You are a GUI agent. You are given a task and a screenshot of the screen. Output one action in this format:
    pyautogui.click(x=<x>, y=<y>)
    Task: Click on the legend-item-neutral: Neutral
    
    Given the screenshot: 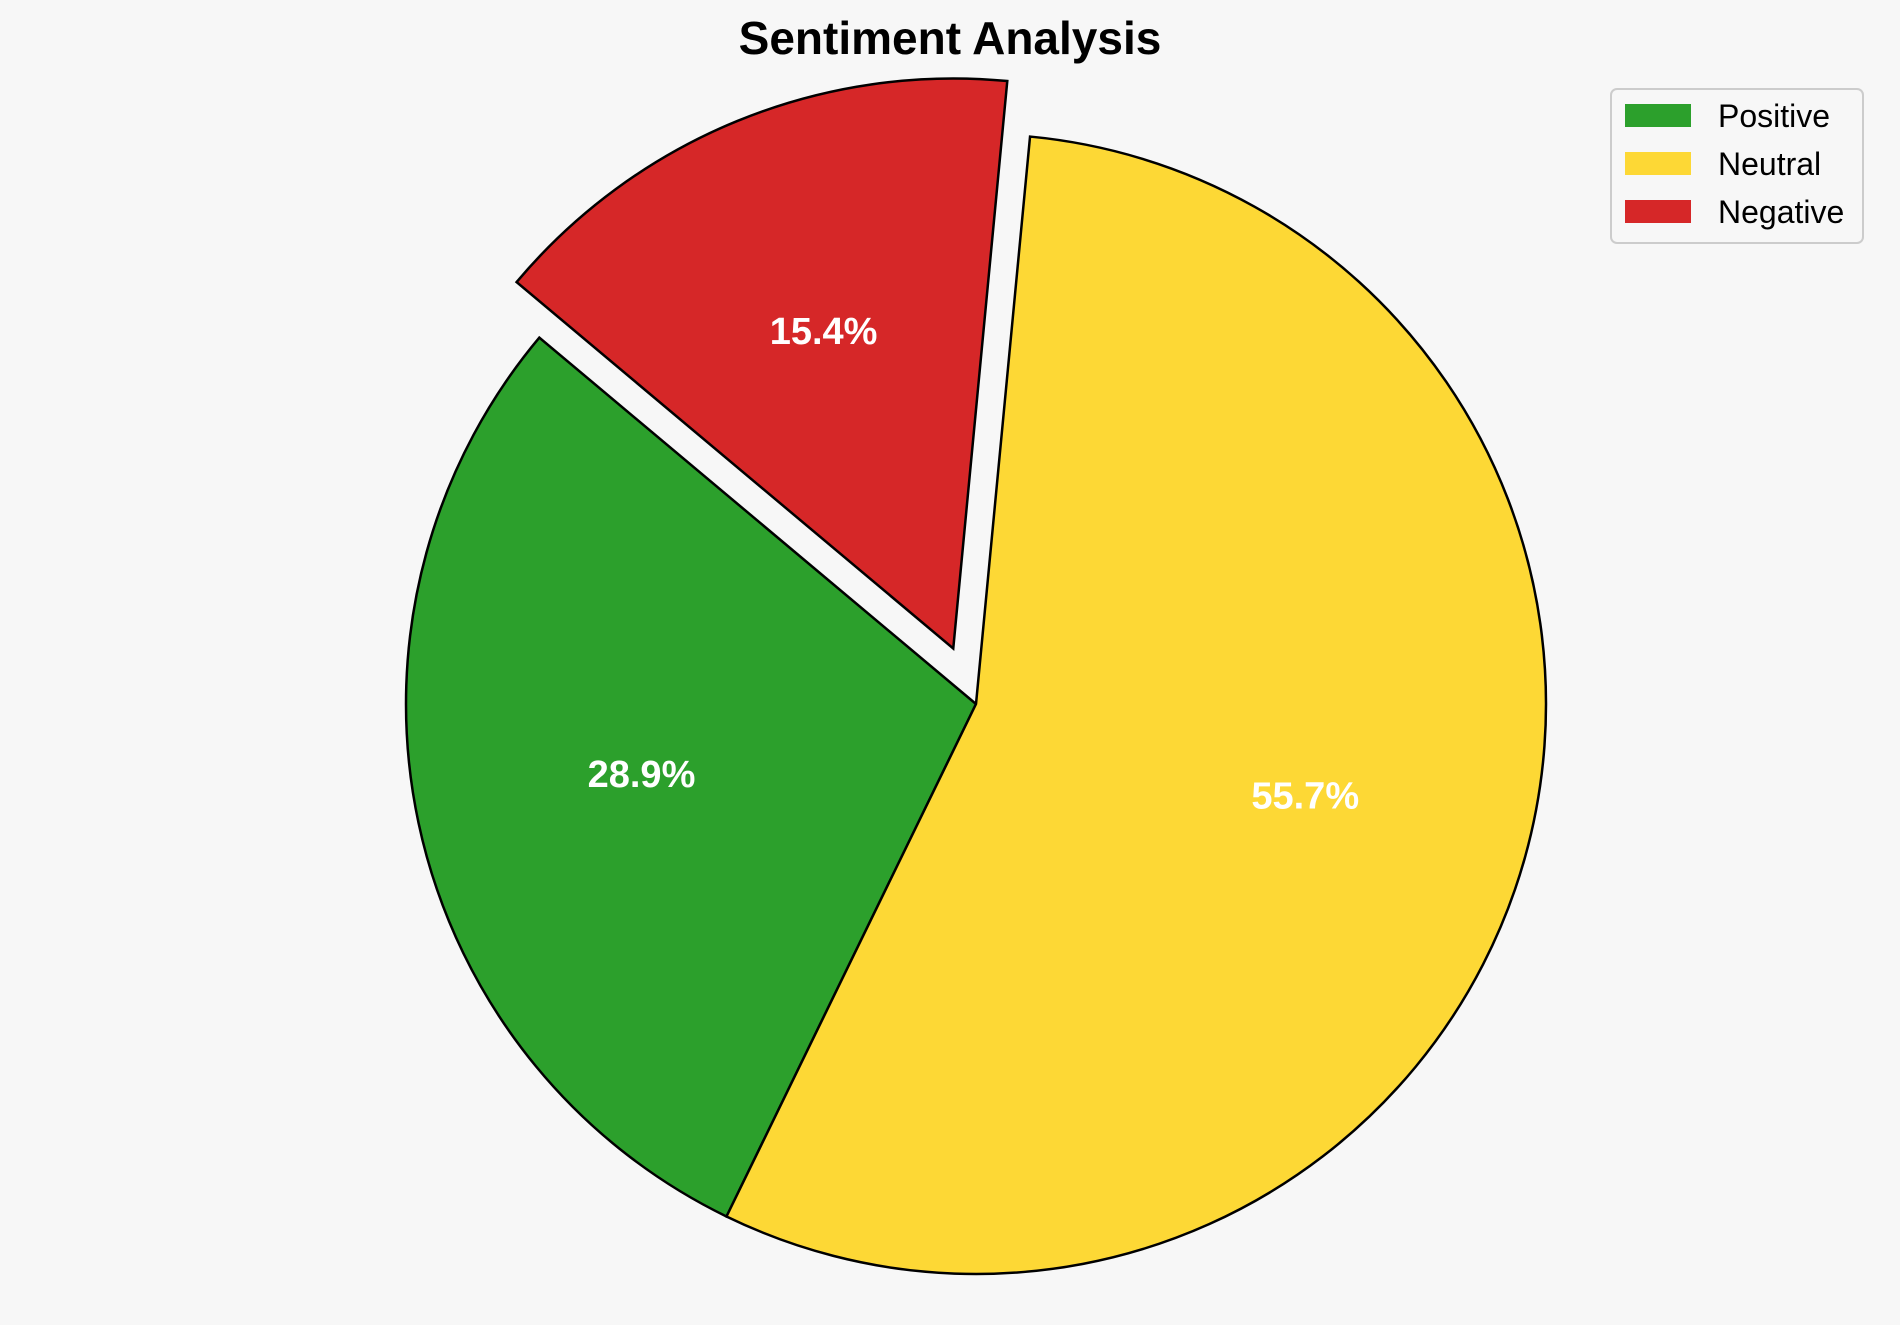 What is the action you would take?
    pyautogui.click(x=1723, y=164)
    